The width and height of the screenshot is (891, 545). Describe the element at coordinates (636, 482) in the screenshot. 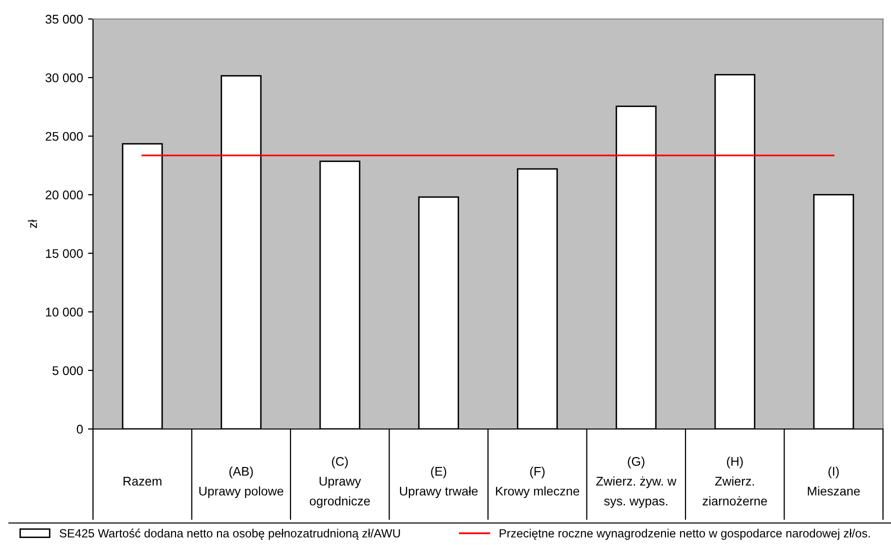

I see `x-tick-label: (G) Zwierz. żyw. w sys. wypas.` at that location.